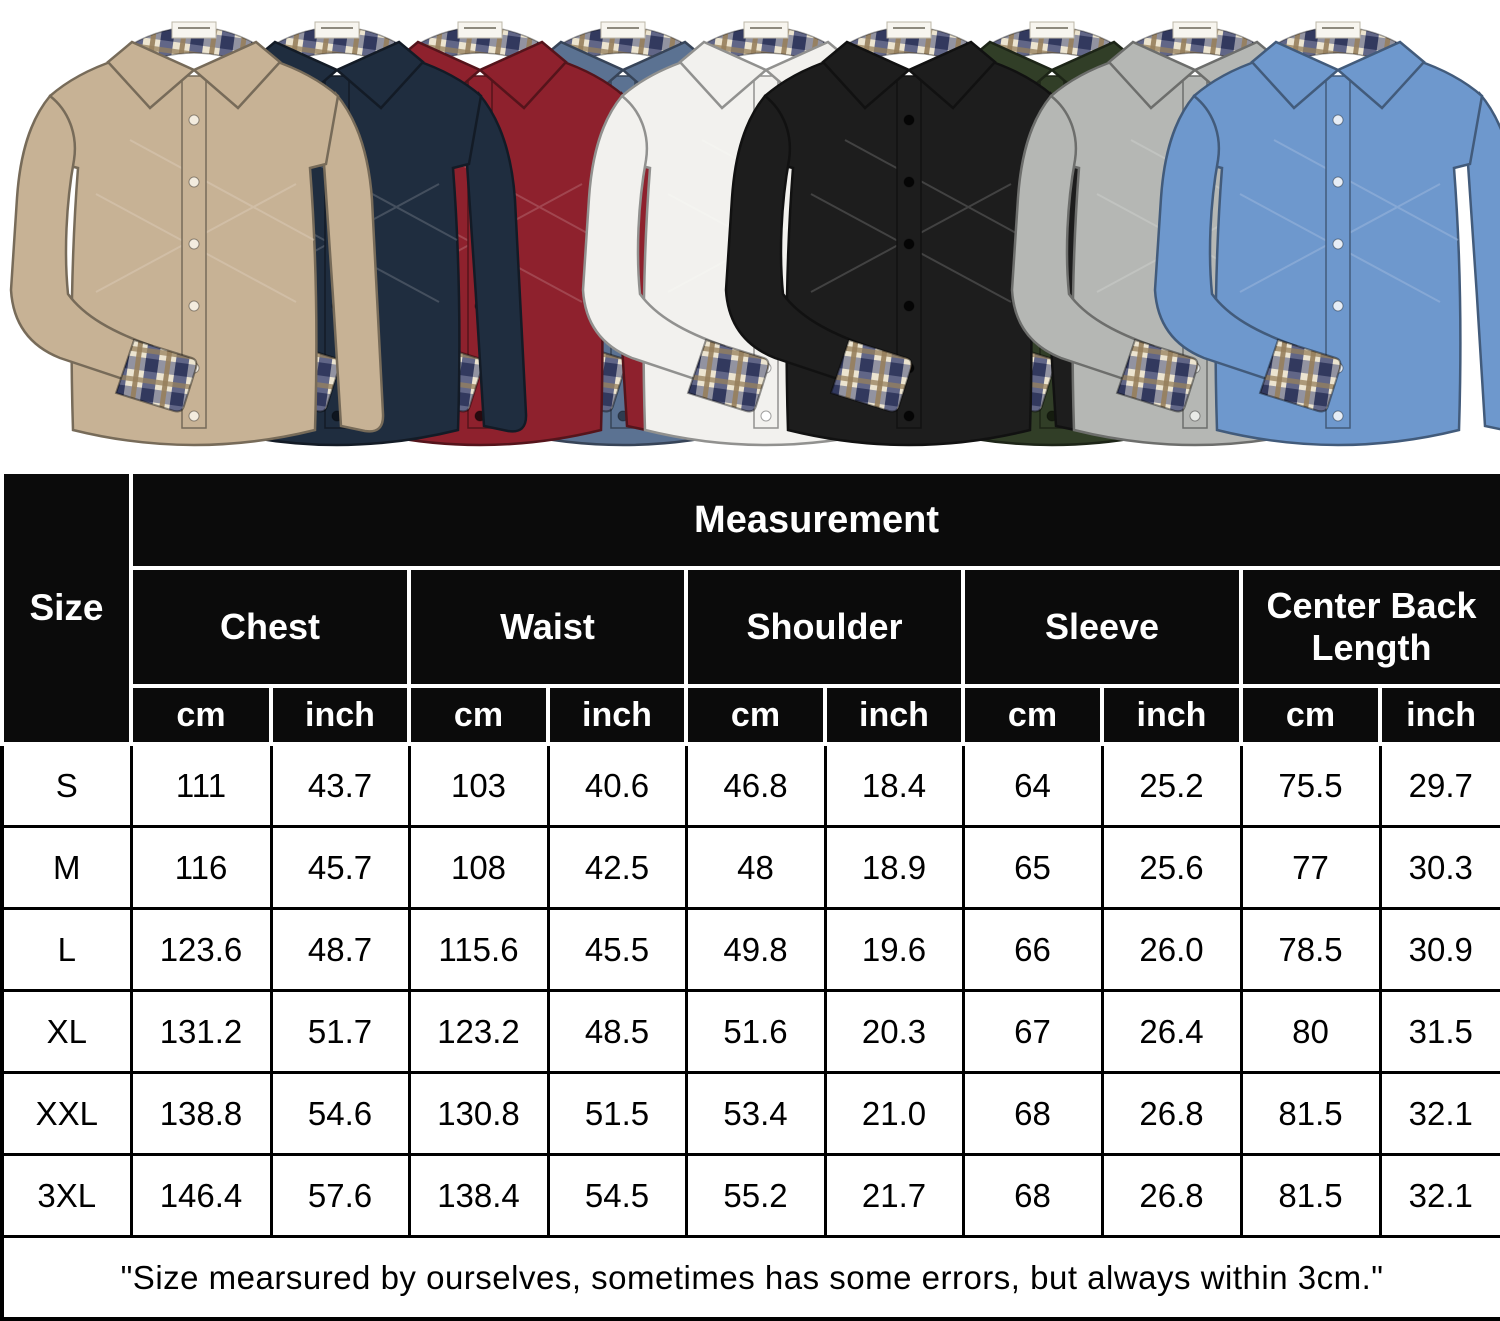 The height and width of the screenshot is (1321, 1500). What do you see at coordinates (66, 608) in the screenshot?
I see `size-column-header: Size` at bounding box center [66, 608].